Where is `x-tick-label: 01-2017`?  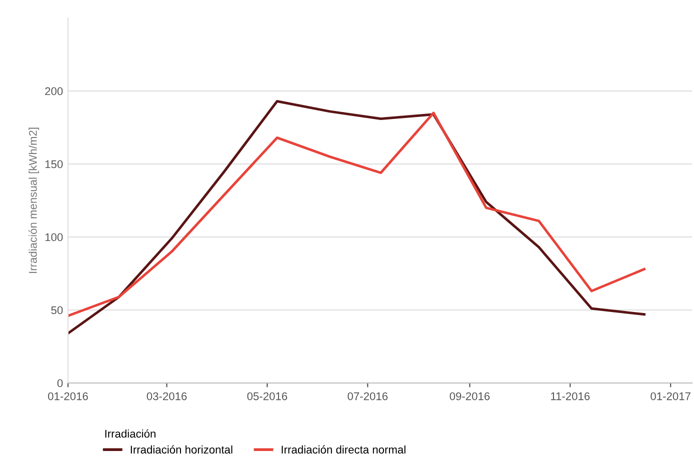
x-tick-label: 01-2017 is located at coordinates (670, 396).